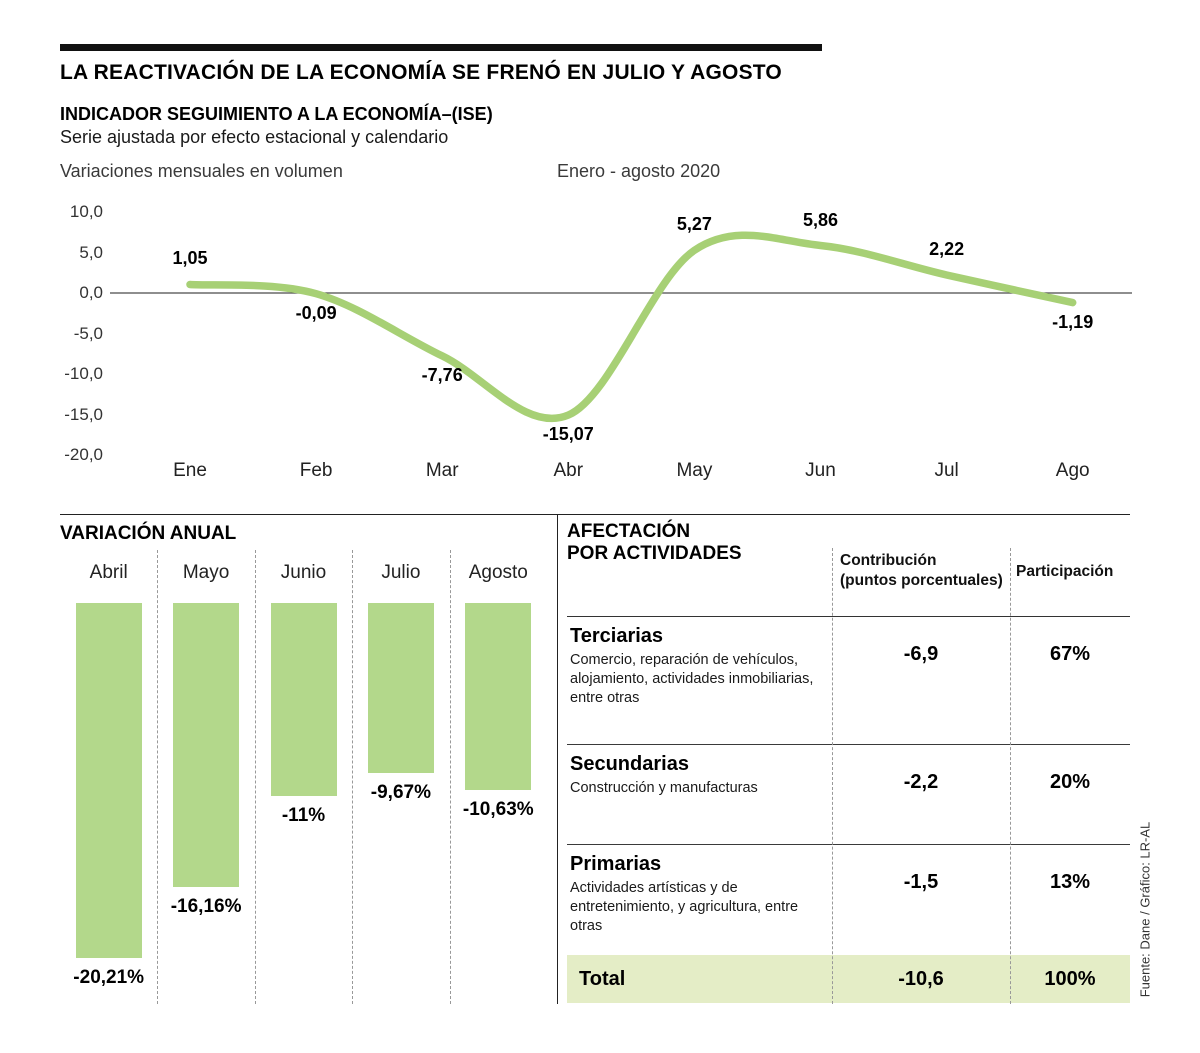  Describe the element at coordinates (1145, 909) in the screenshot. I see `source-credit: Fuente: Dane / Gráfico: LR-AL` at that location.